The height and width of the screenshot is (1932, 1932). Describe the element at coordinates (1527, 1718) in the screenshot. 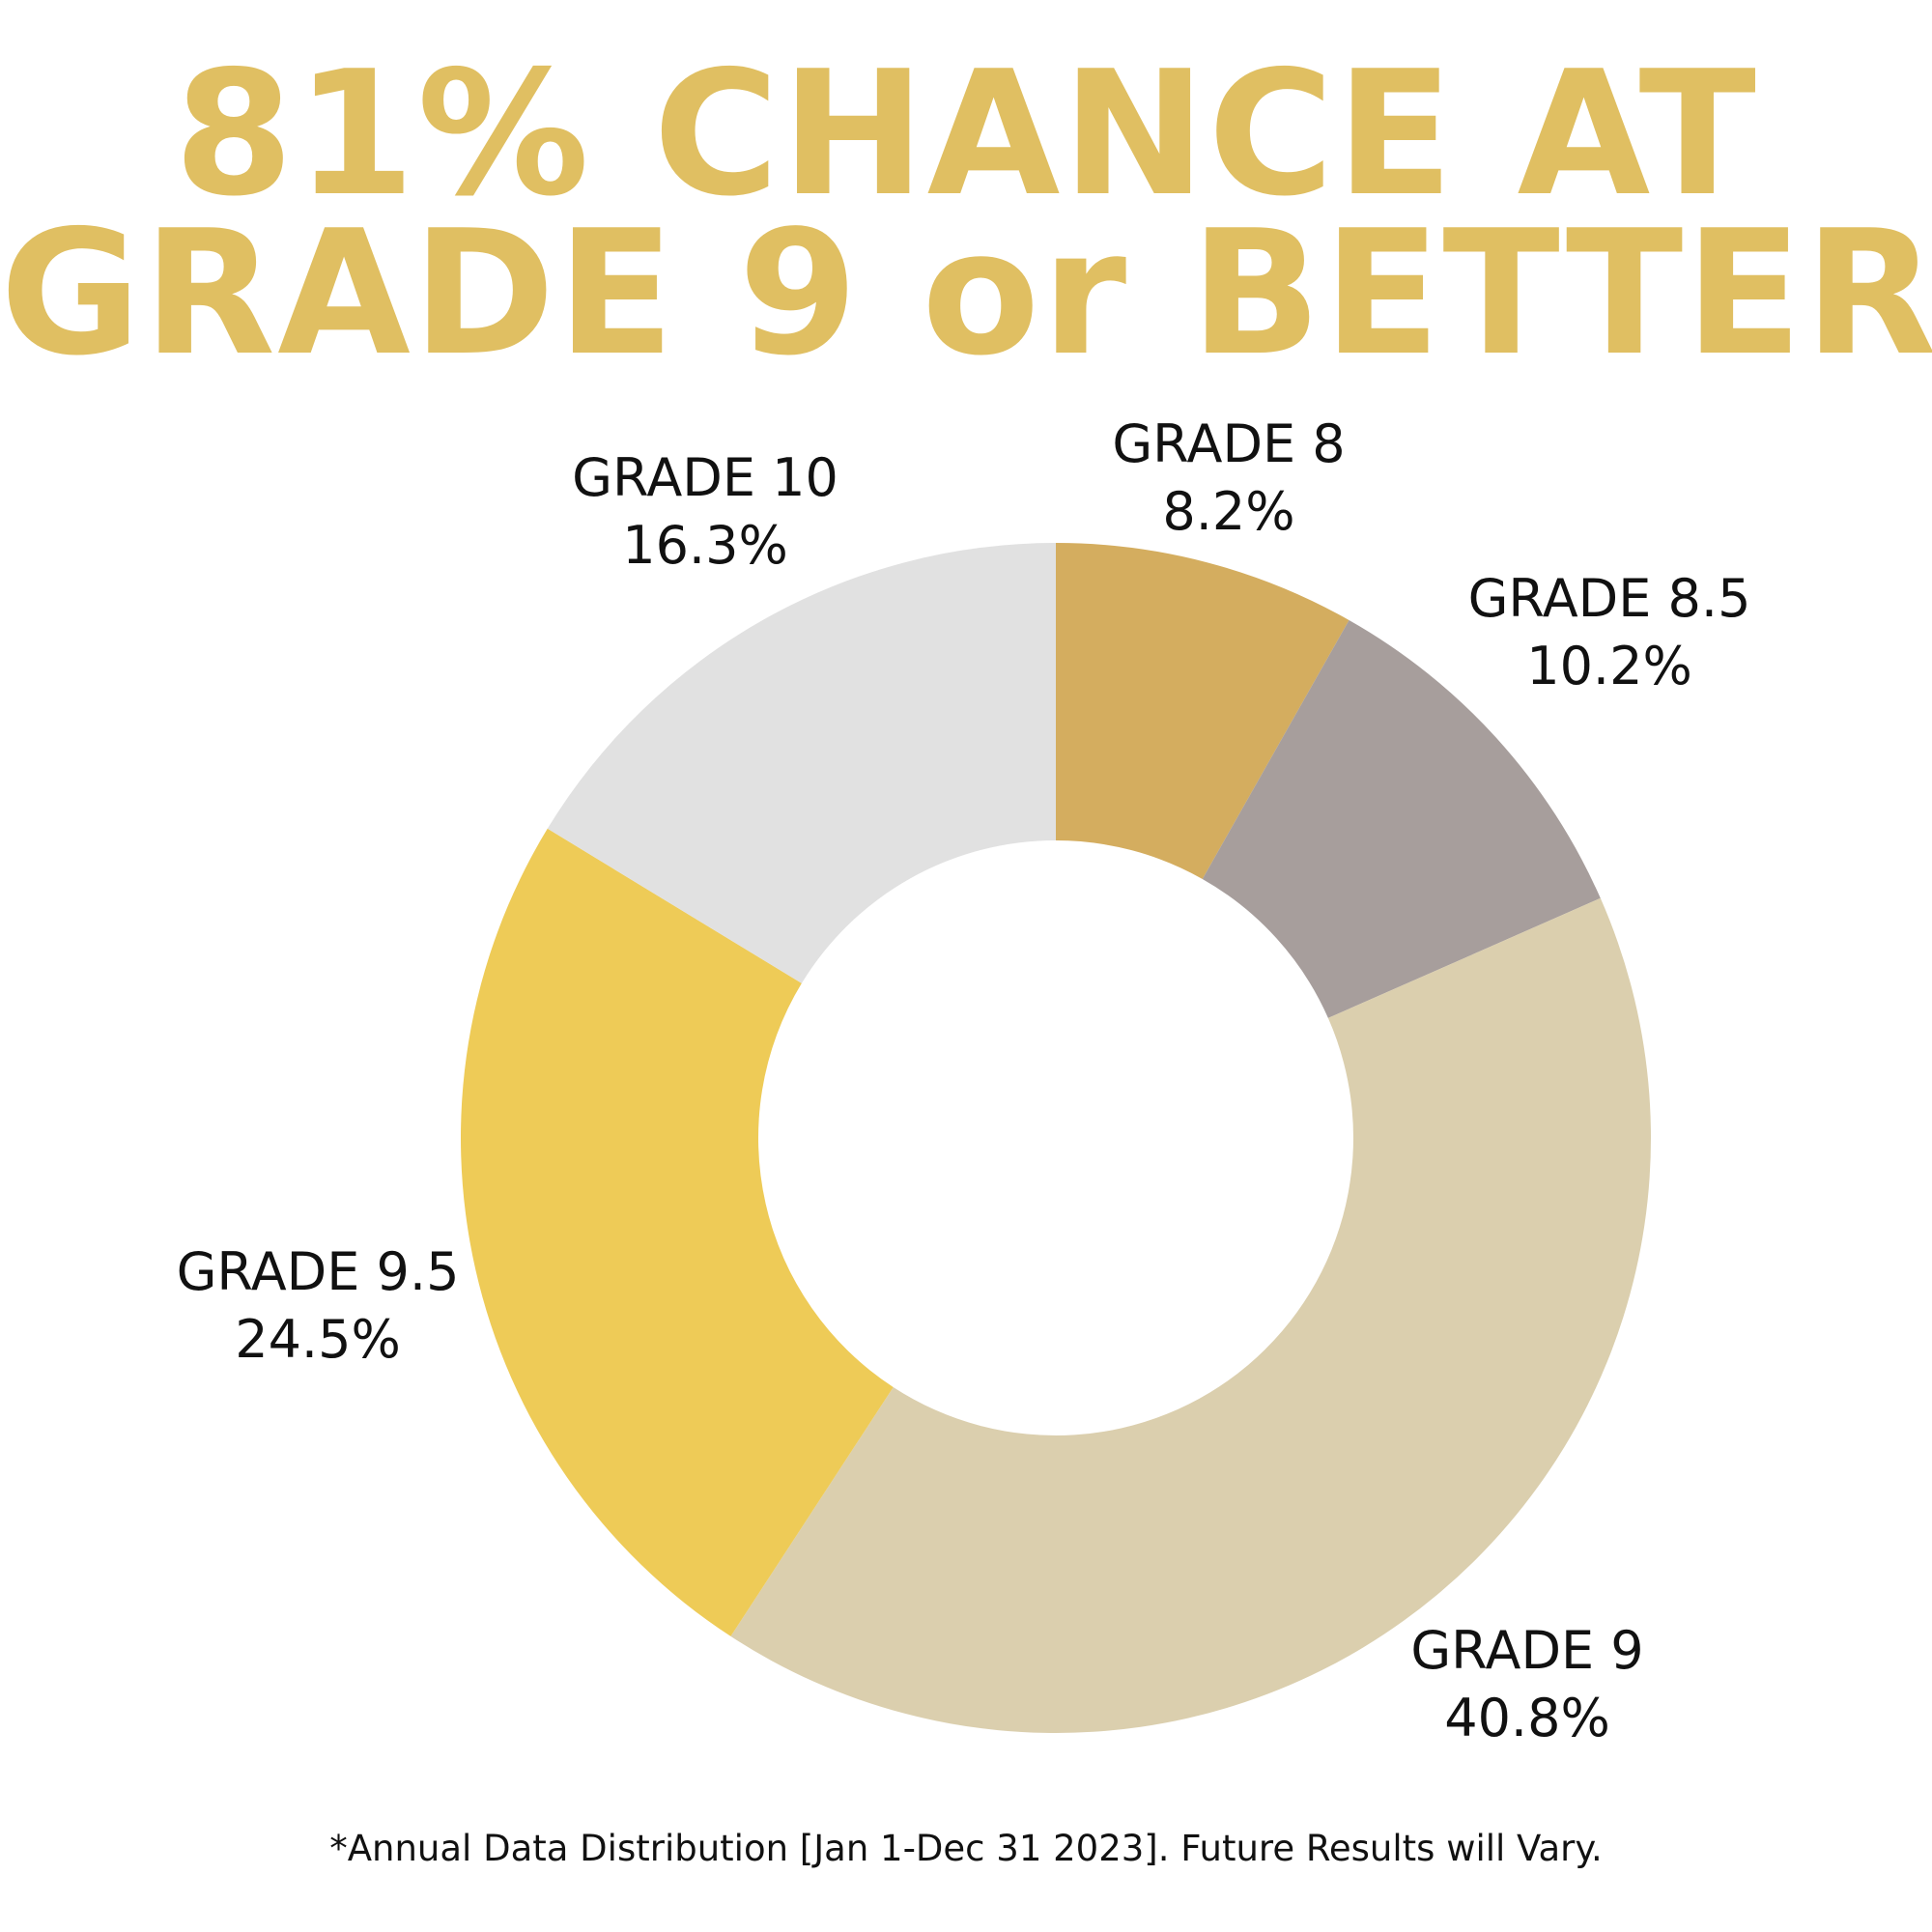

I see `slice-label-value: 40.8%` at that location.